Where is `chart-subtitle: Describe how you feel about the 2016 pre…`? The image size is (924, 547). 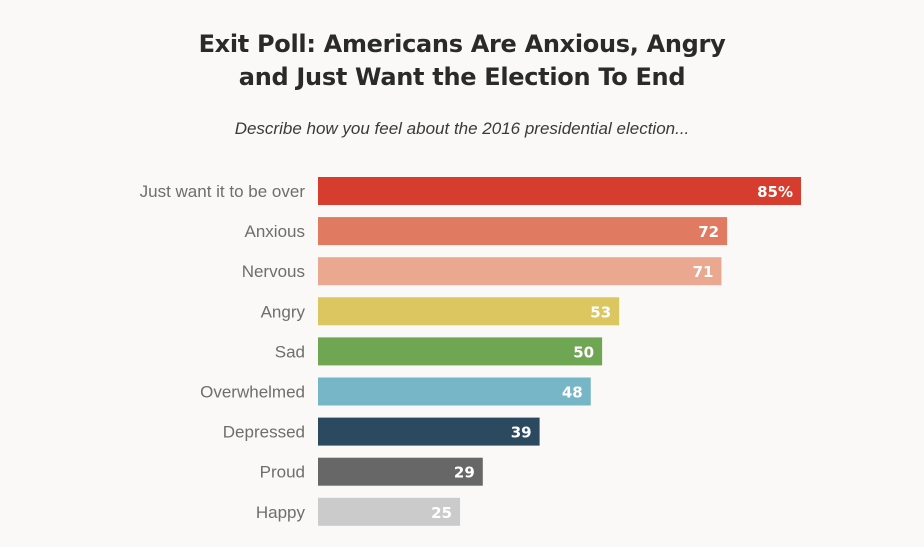 chart-subtitle: Describe how you feel about the 2016 pre… is located at coordinates (462, 128).